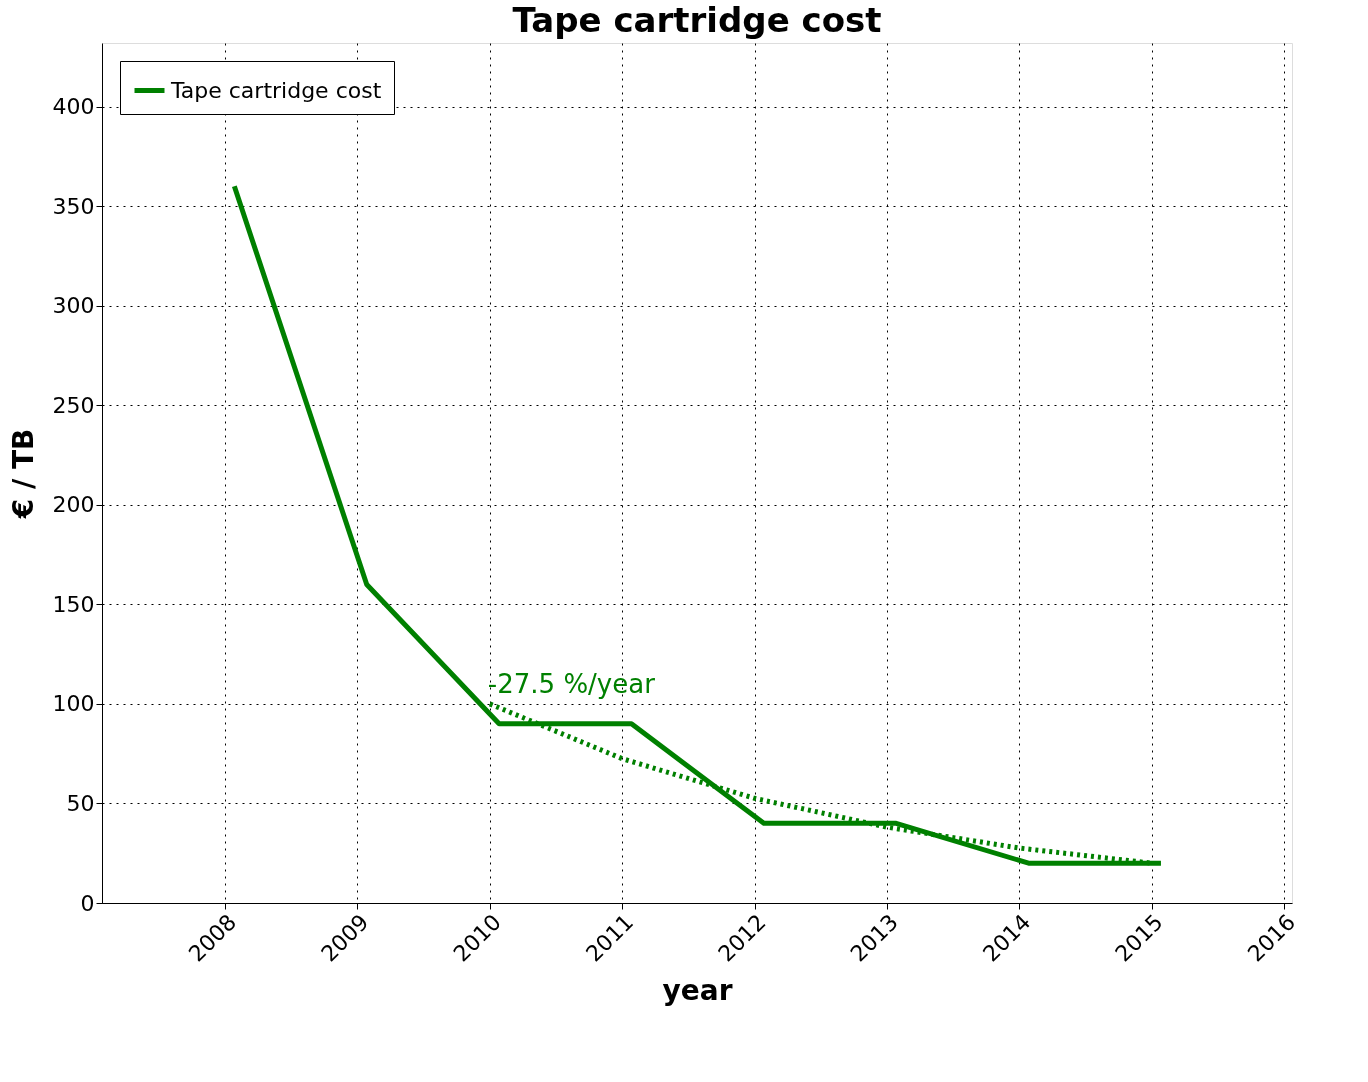  What do you see at coordinates (73, 206) in the screenshot?
I see `y-tick-label: 350` at bounding box center [73, 206].